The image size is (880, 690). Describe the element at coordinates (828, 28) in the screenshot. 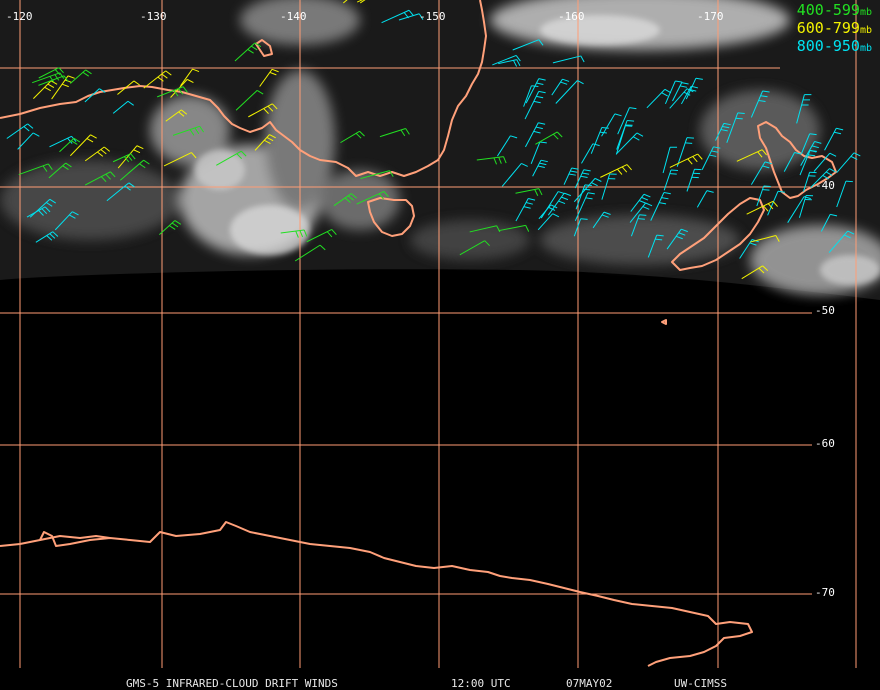

I see `legend-range-600-799: 600-799` at that location.